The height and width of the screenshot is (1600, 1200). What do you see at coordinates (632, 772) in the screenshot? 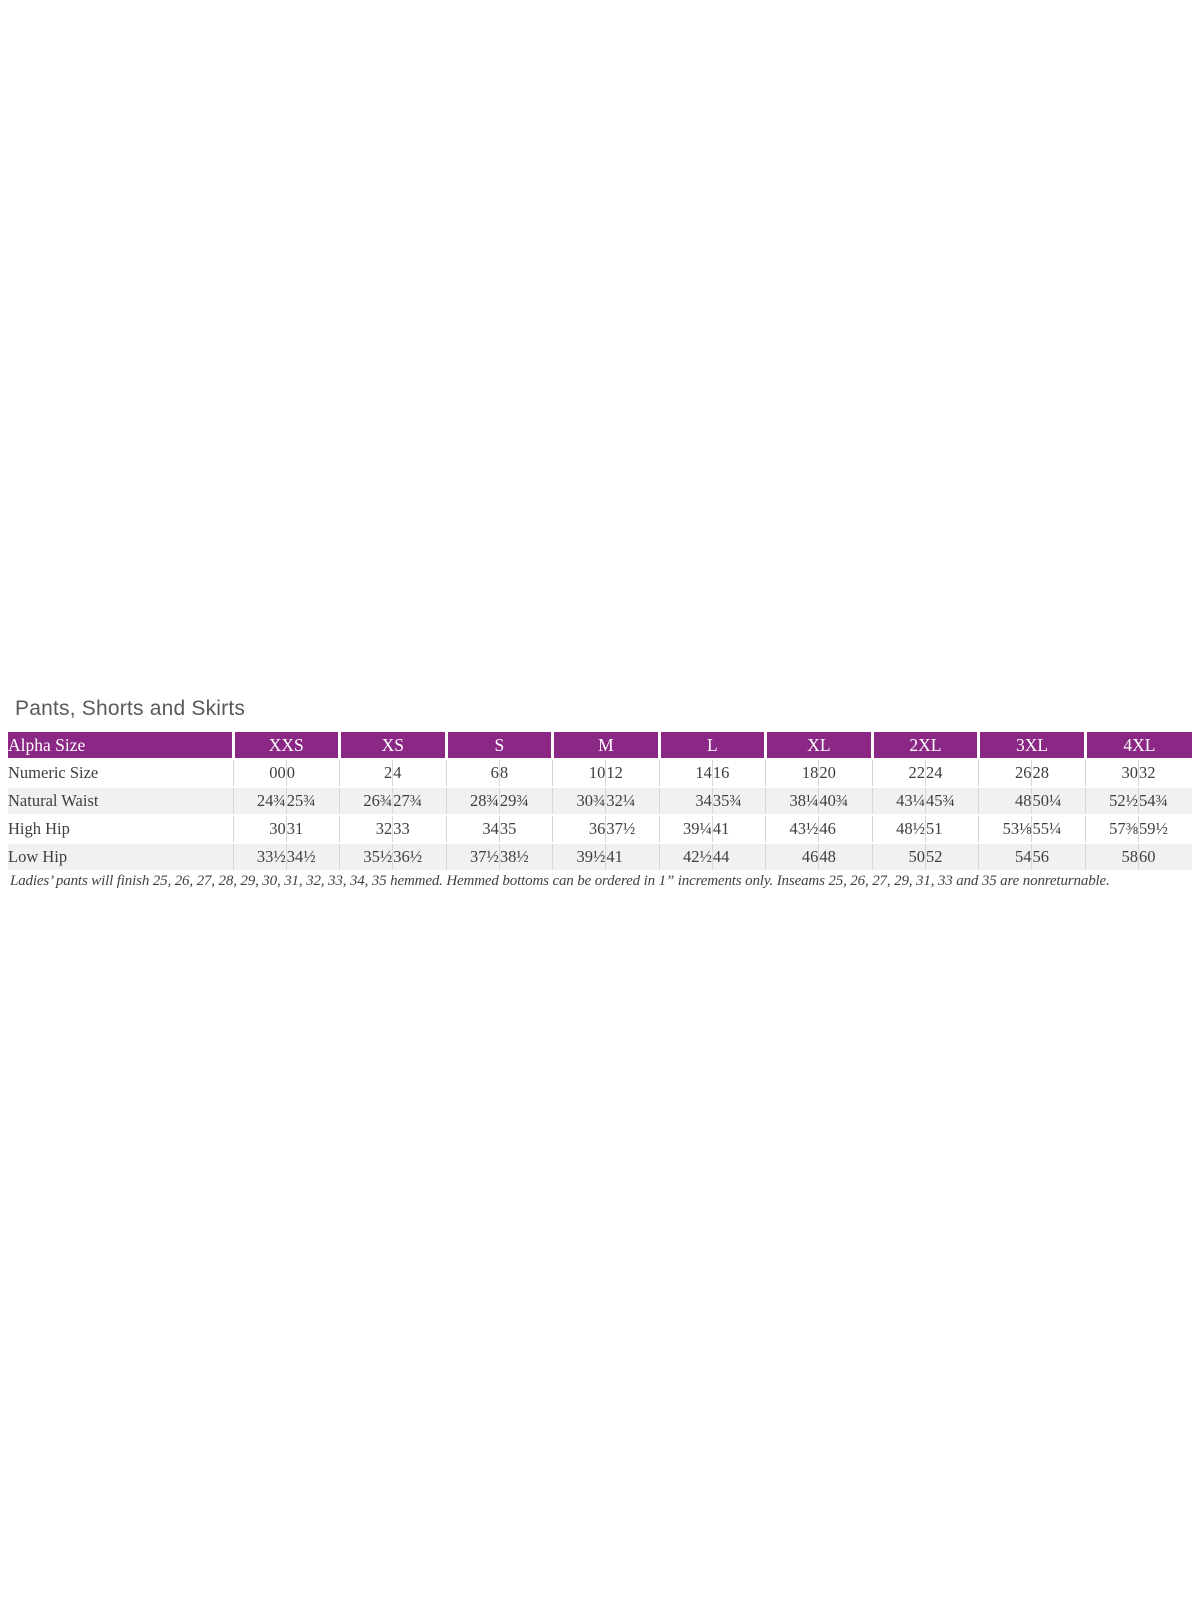
I see `size-value: 12` at bounding box center [632, 772].